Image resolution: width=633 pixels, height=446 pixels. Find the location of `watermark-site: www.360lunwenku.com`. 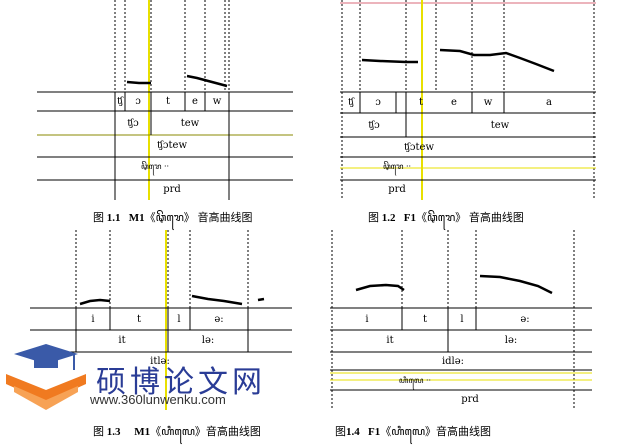

watermark-site: www.360lunwenku.com is located at coordinates (158, 399).